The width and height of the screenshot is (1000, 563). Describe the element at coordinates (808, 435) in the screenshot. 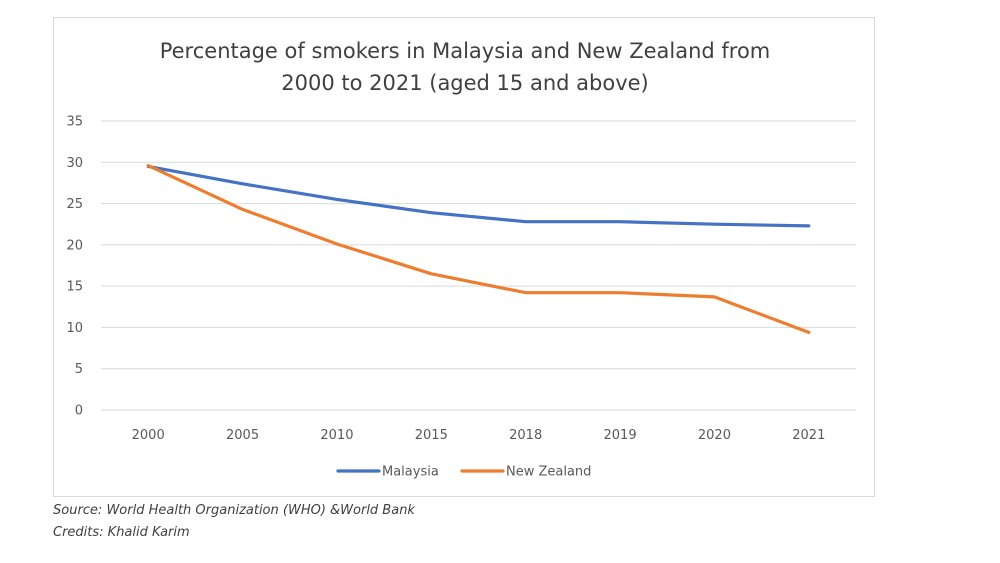

I see `x-tick-label-2021: 2021` at that location.